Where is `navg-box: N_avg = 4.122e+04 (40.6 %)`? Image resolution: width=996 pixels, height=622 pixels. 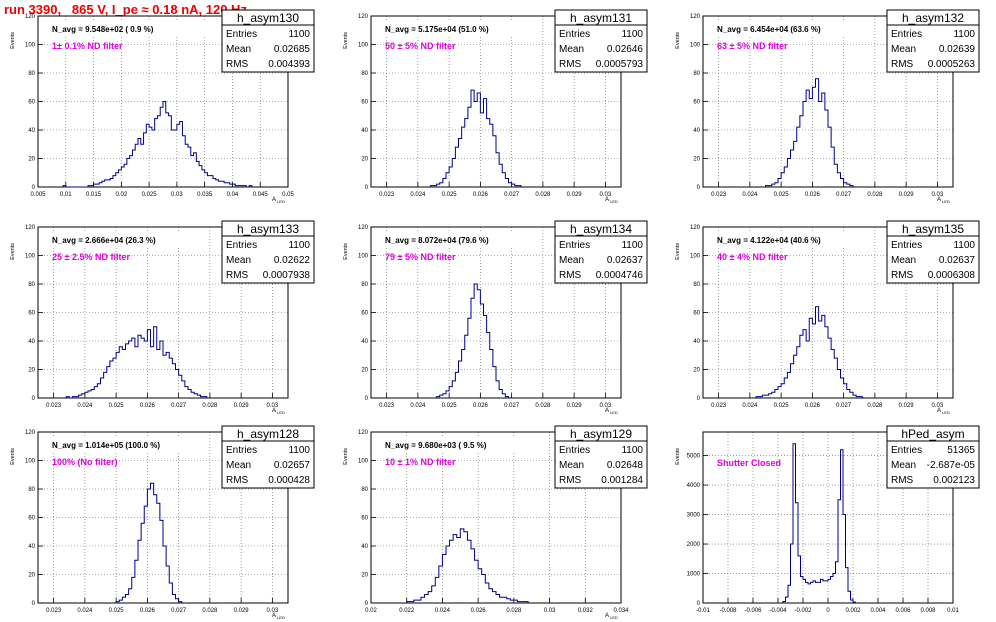 navg-box: N_avg = 4.122e+04 (40.6 %) is located at coordinates (792, 239).